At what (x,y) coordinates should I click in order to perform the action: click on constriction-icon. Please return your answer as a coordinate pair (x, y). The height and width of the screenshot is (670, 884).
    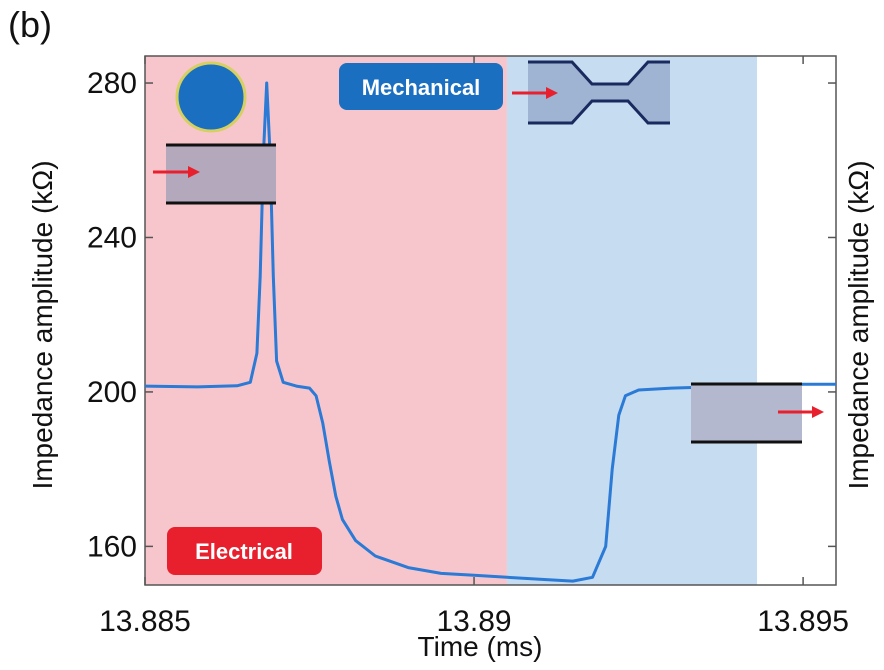
    Looking at the image, I should click on (591, 92).